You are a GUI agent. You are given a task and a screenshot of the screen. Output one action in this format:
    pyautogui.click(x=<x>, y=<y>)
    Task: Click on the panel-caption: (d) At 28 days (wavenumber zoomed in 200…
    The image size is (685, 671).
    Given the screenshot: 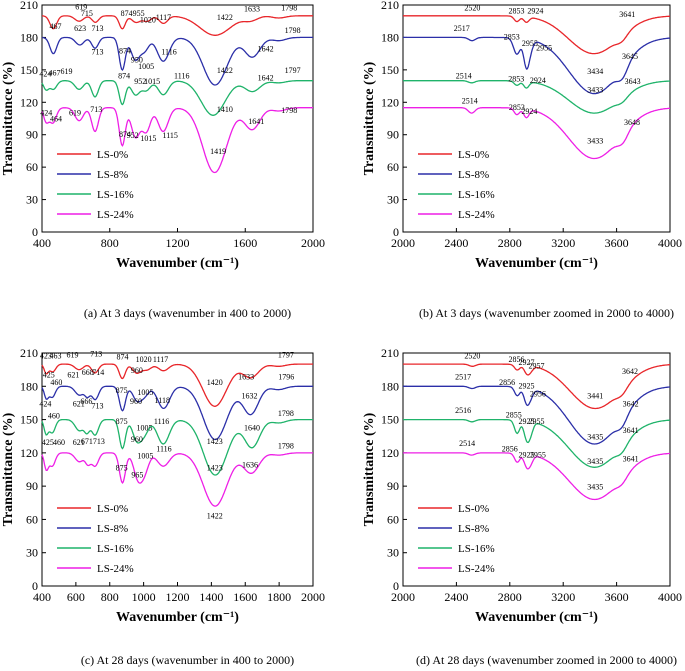 What is the action you would take?
    pyautogui.click(x=546, y=660)
    